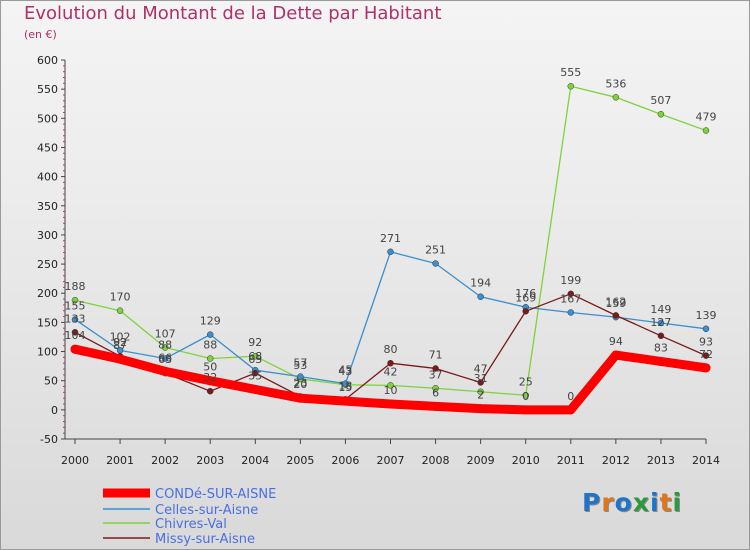  Describe the element at coordinates (75, 460) in the screenshot. I see `x-tick-label: 2000` at that location.